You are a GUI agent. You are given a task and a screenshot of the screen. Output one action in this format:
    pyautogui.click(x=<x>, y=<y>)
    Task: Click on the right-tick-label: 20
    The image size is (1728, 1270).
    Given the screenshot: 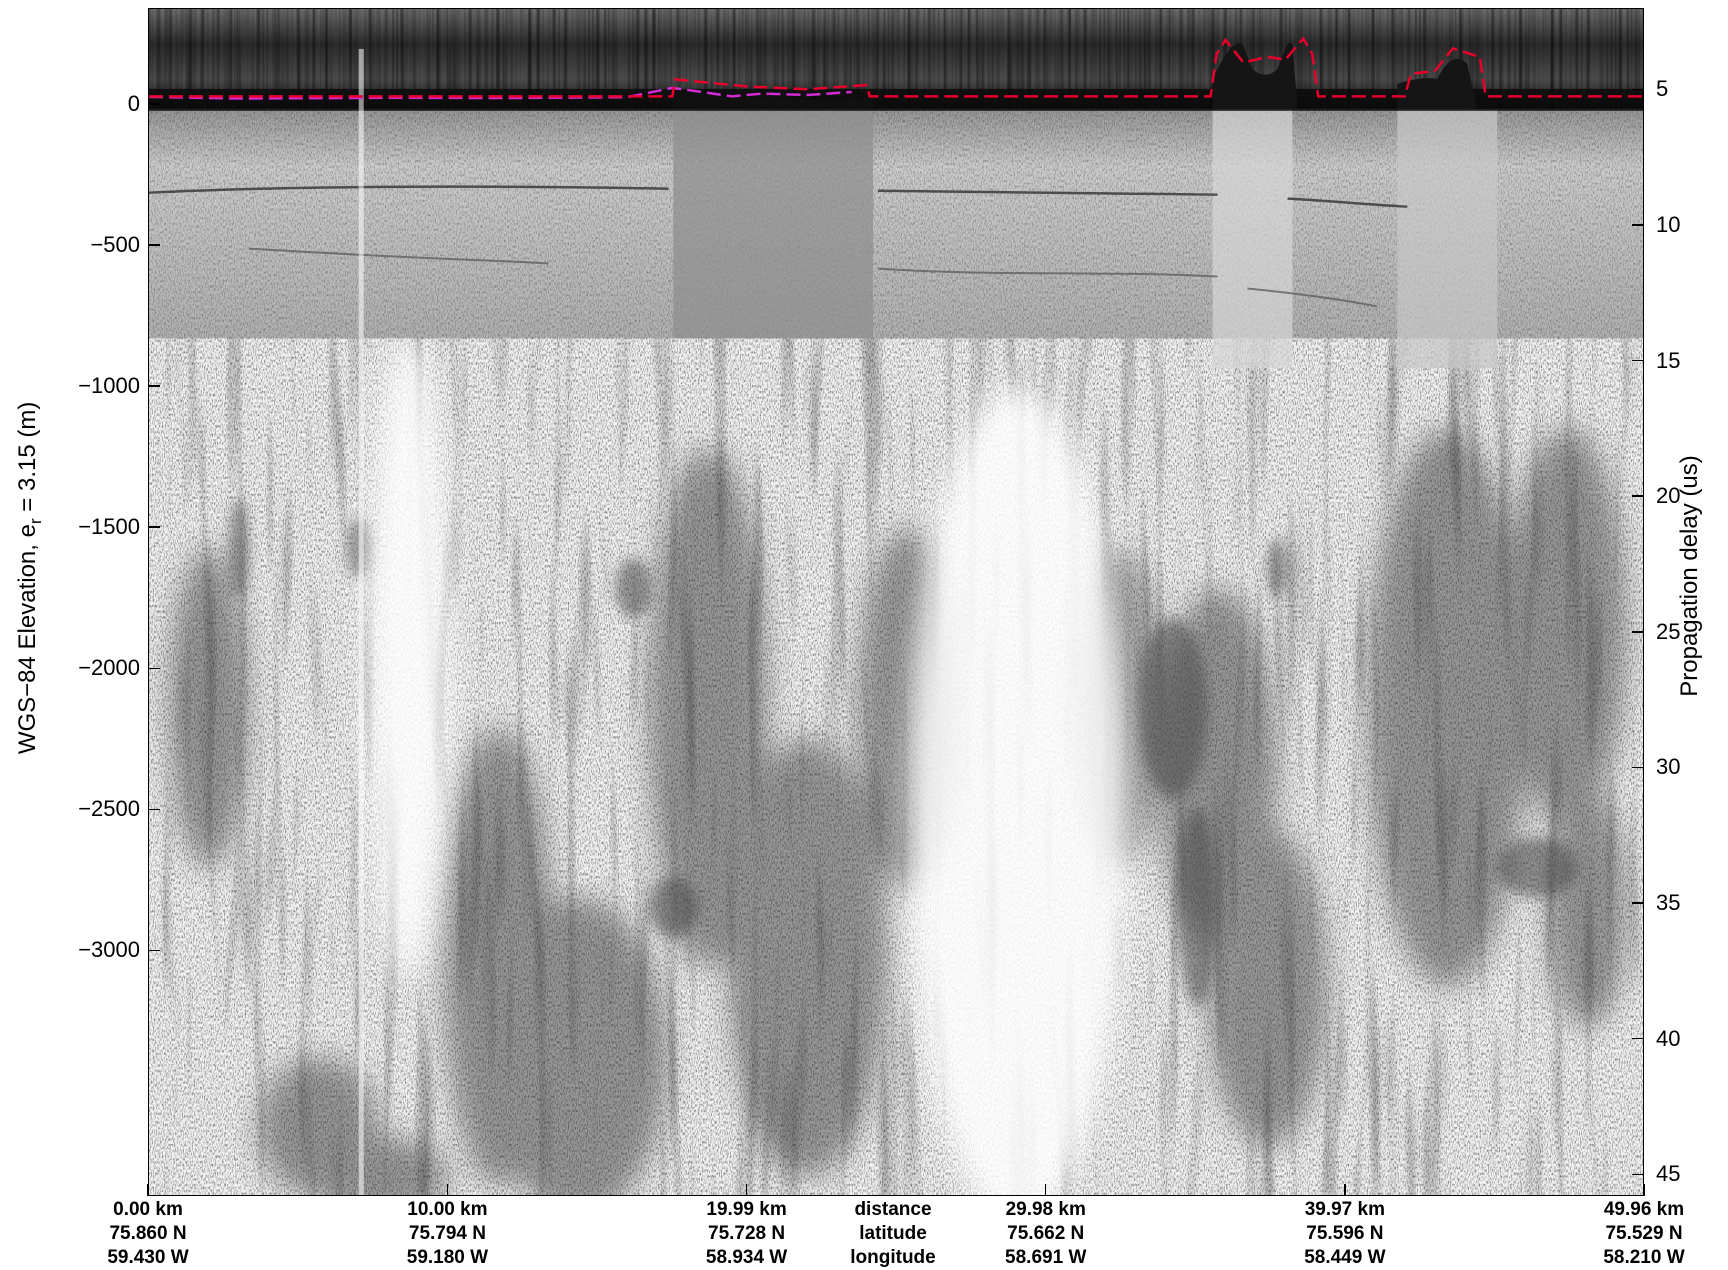 What is the action you would take?
    pyautogui.click(x=1668, y=496)
    